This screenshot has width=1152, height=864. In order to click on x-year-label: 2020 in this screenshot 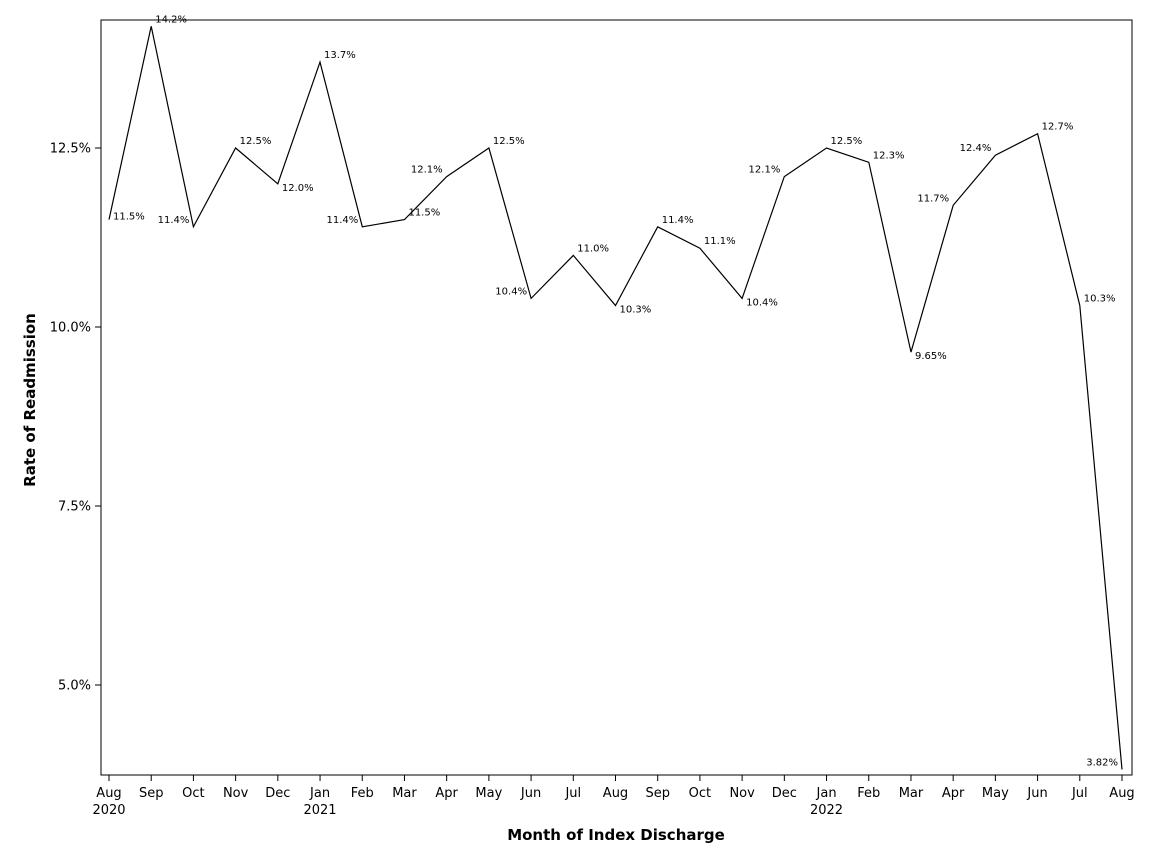, I will do `click(108, 810)`.